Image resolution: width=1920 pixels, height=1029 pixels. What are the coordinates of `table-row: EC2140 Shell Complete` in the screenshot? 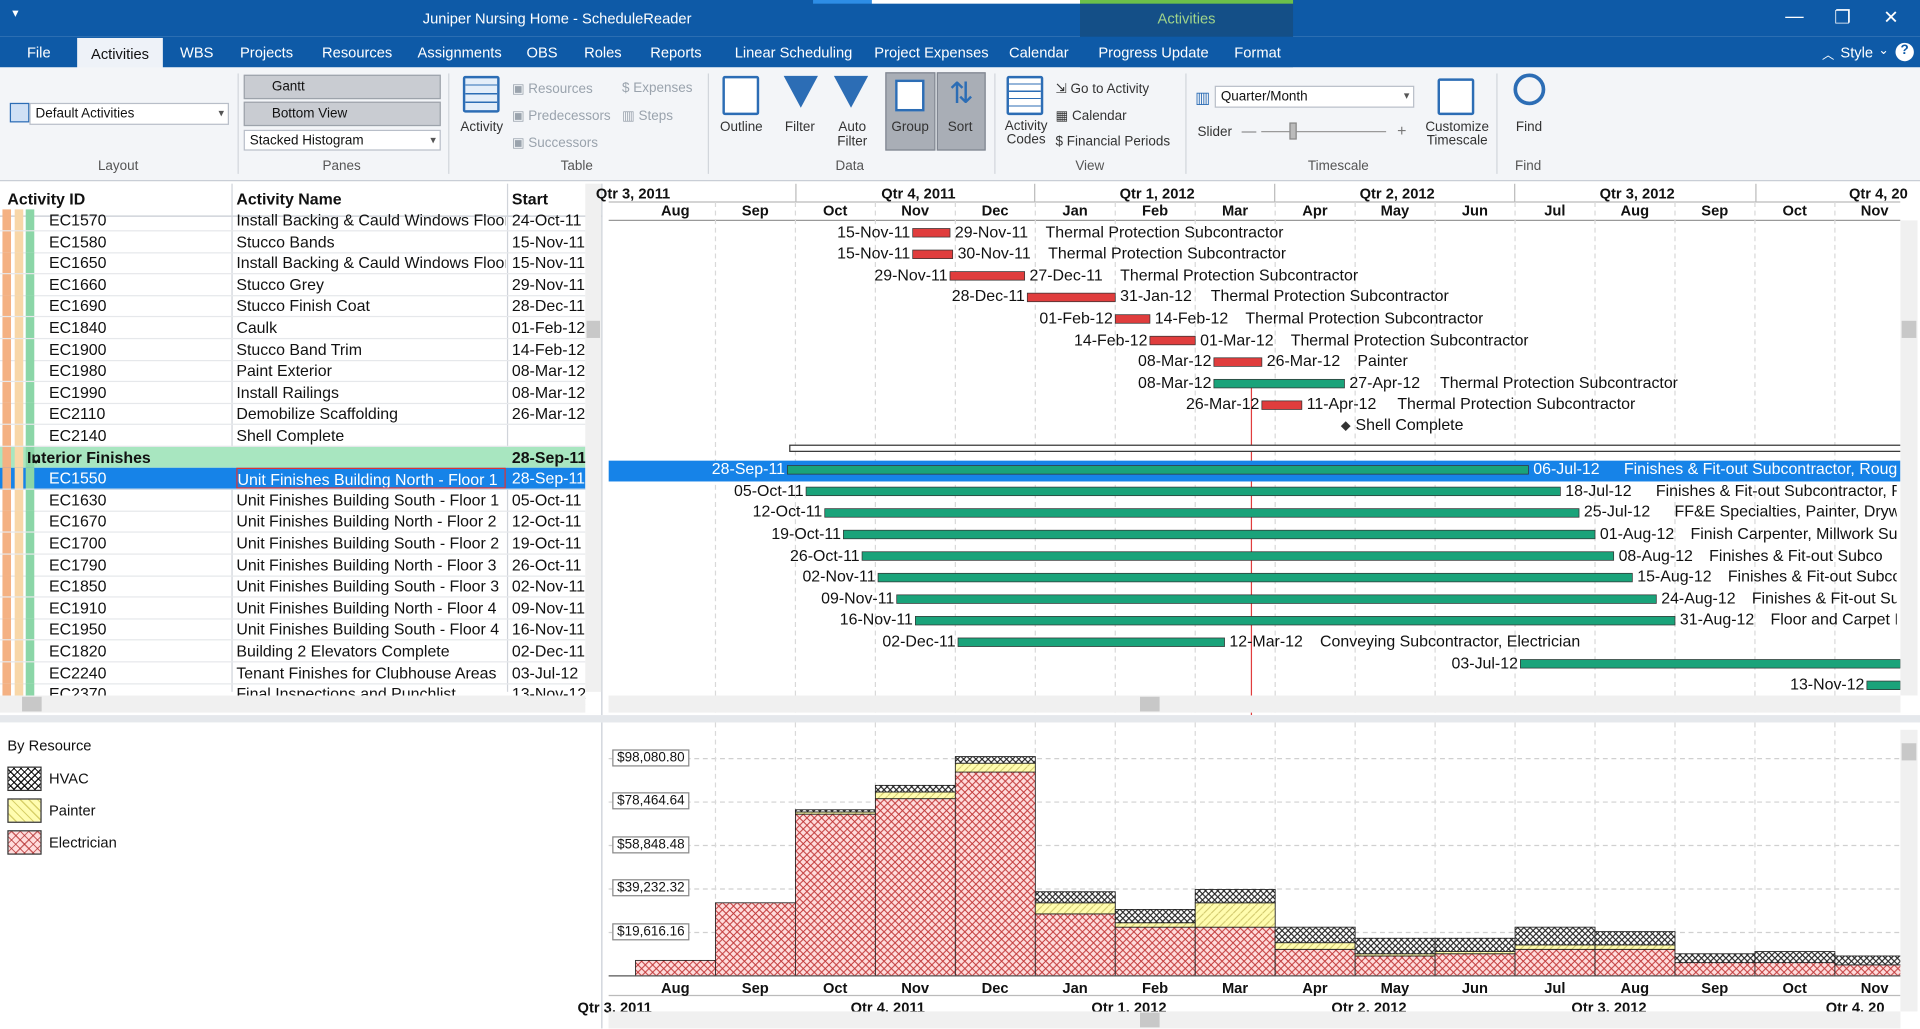 It's located at (293, 435).